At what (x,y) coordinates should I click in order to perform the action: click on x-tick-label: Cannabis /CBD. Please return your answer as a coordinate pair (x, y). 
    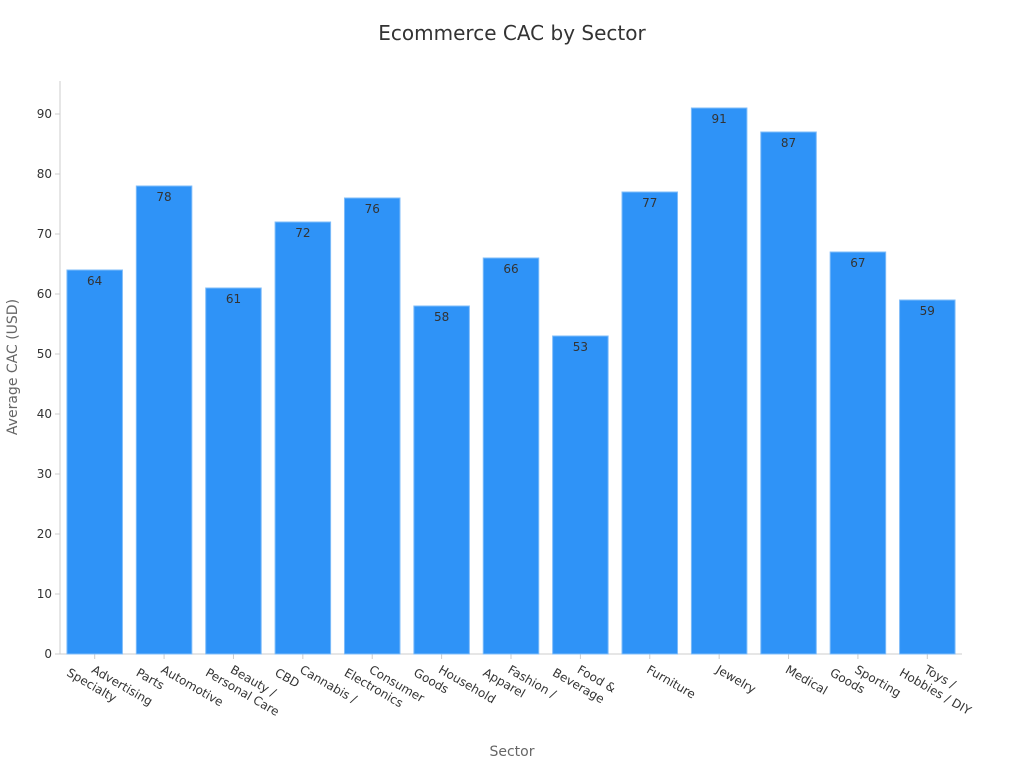
    Looking at the image, I should click on (317, 685).